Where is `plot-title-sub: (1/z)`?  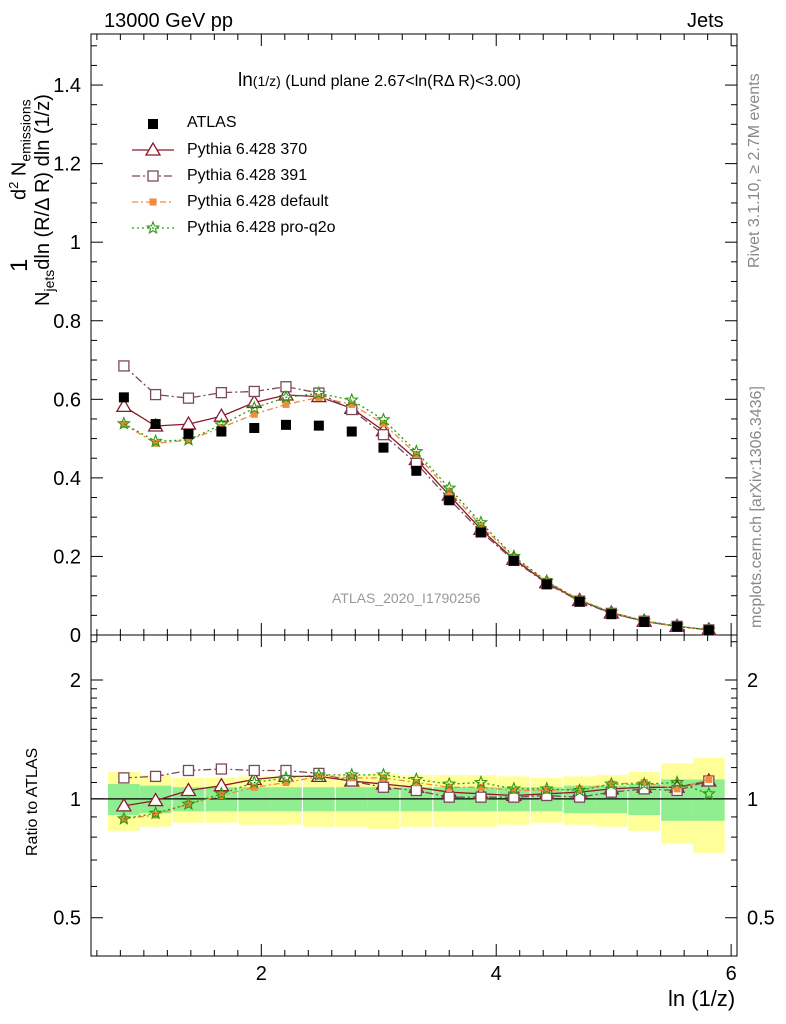 plot-title-sub: (1/z) is located at coordinates (266, 81).